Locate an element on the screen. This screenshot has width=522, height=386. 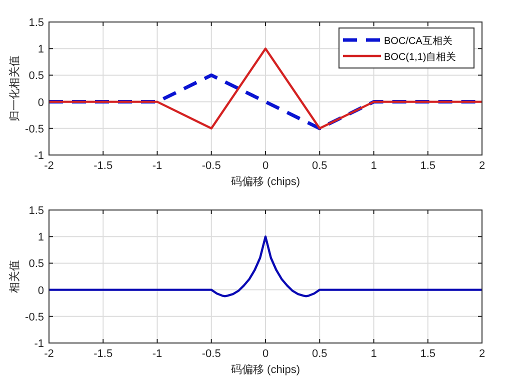
legend-label: BOC(1,1)自相关 is located at coordinates (420, 57).